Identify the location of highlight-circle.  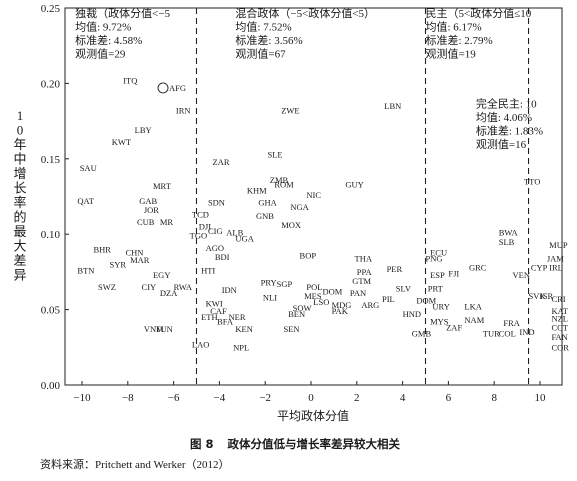
(163, 88).